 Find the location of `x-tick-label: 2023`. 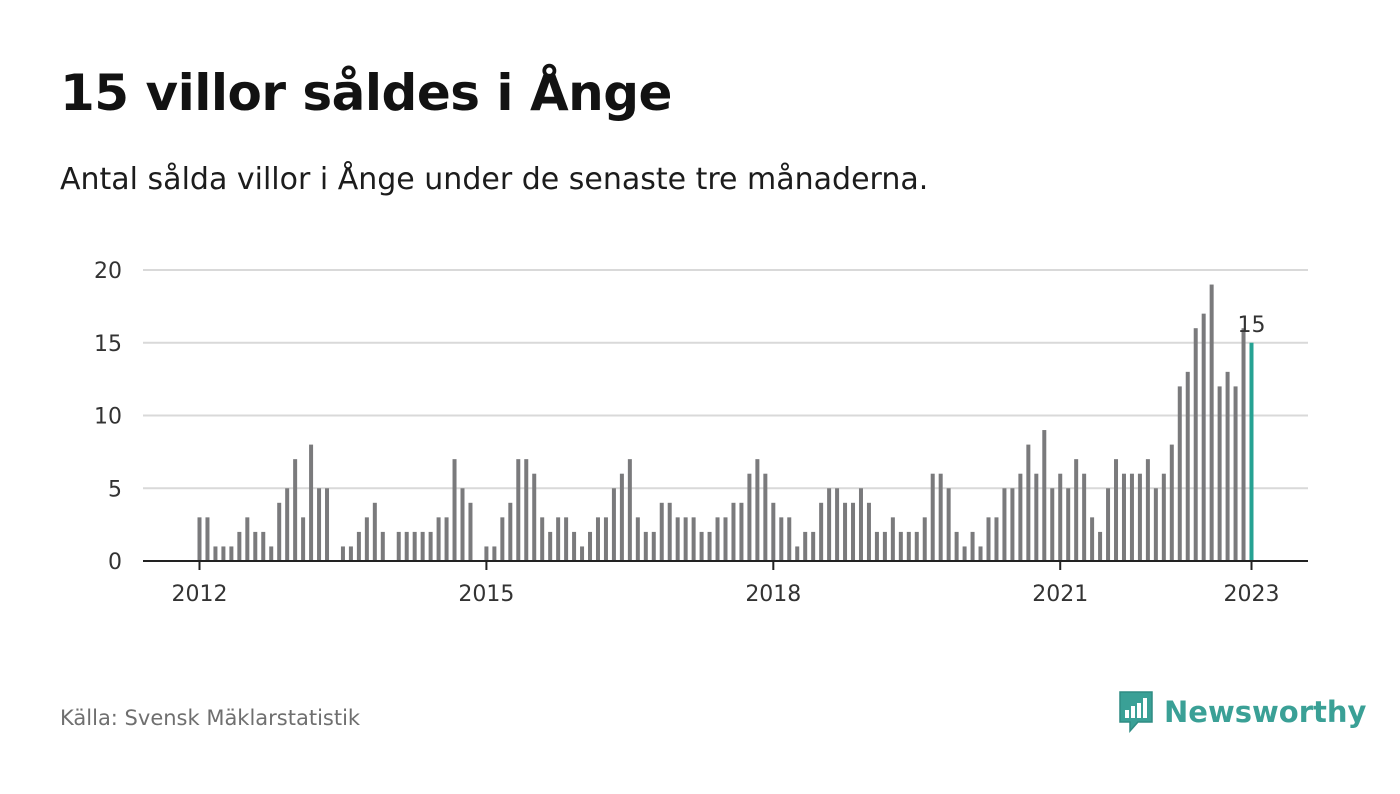

x-tick-label: 2023 is located at coordinates (1252, 594).